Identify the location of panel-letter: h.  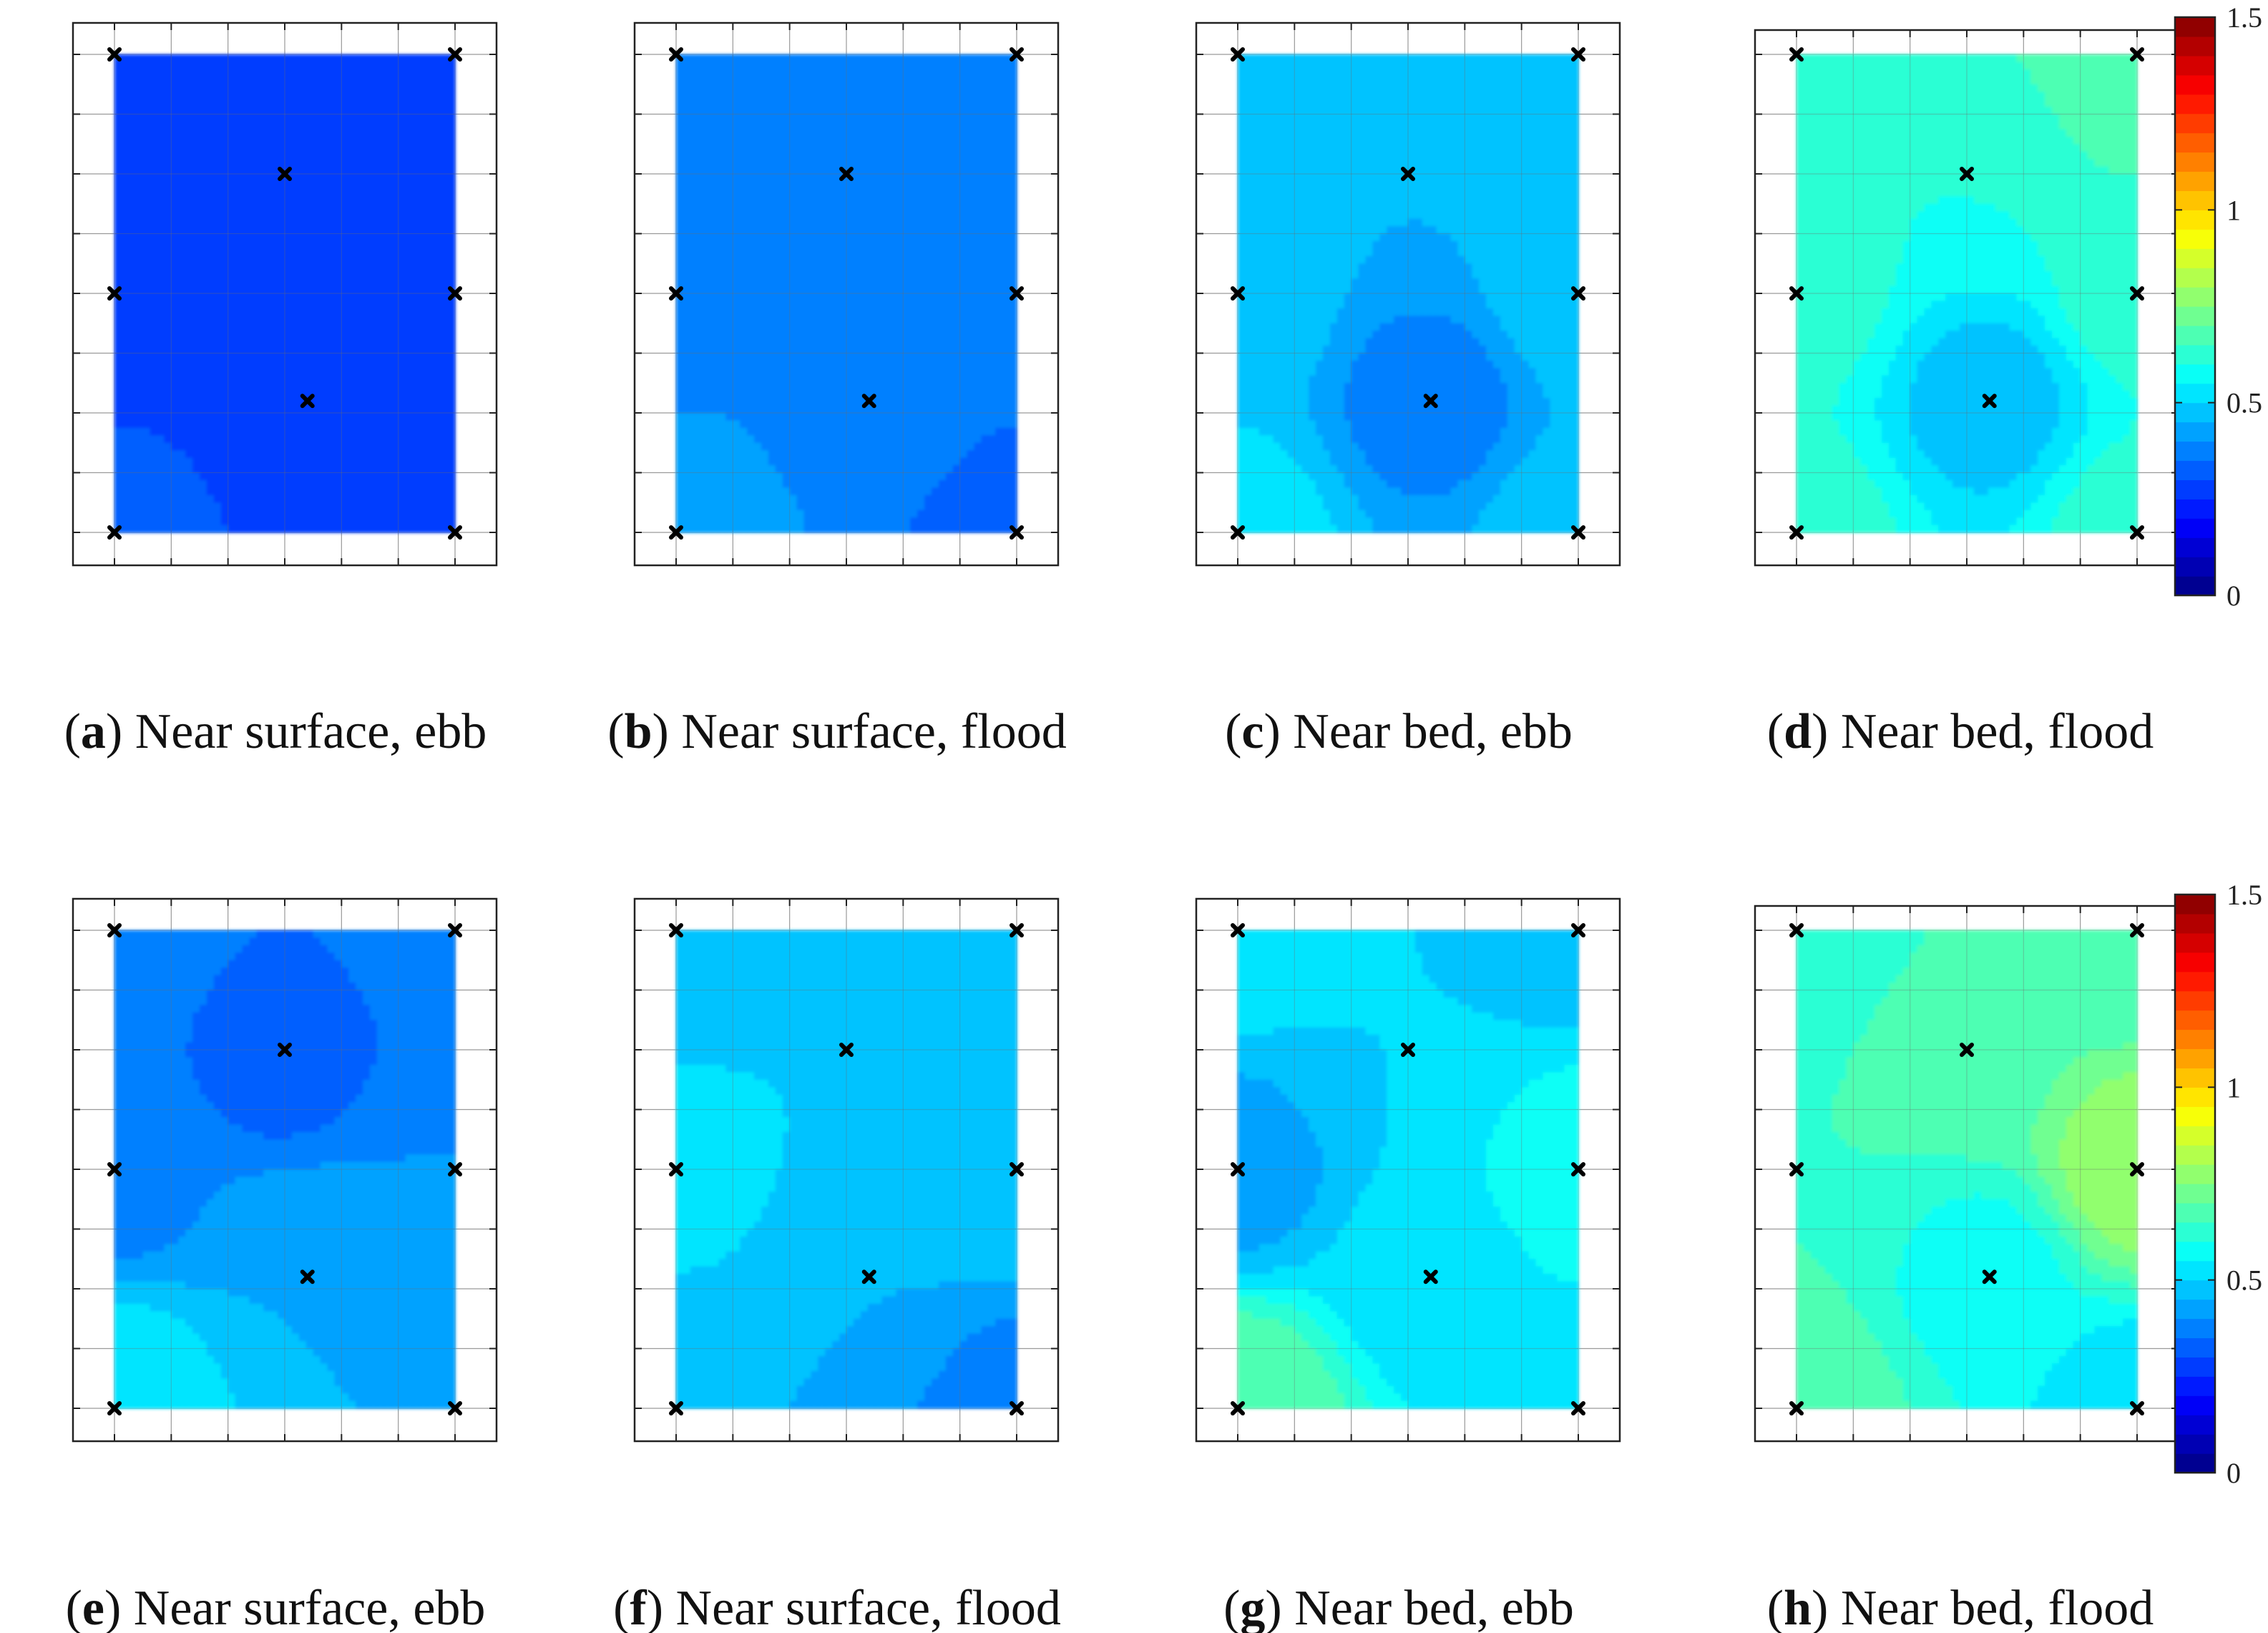
(1798, 1607).